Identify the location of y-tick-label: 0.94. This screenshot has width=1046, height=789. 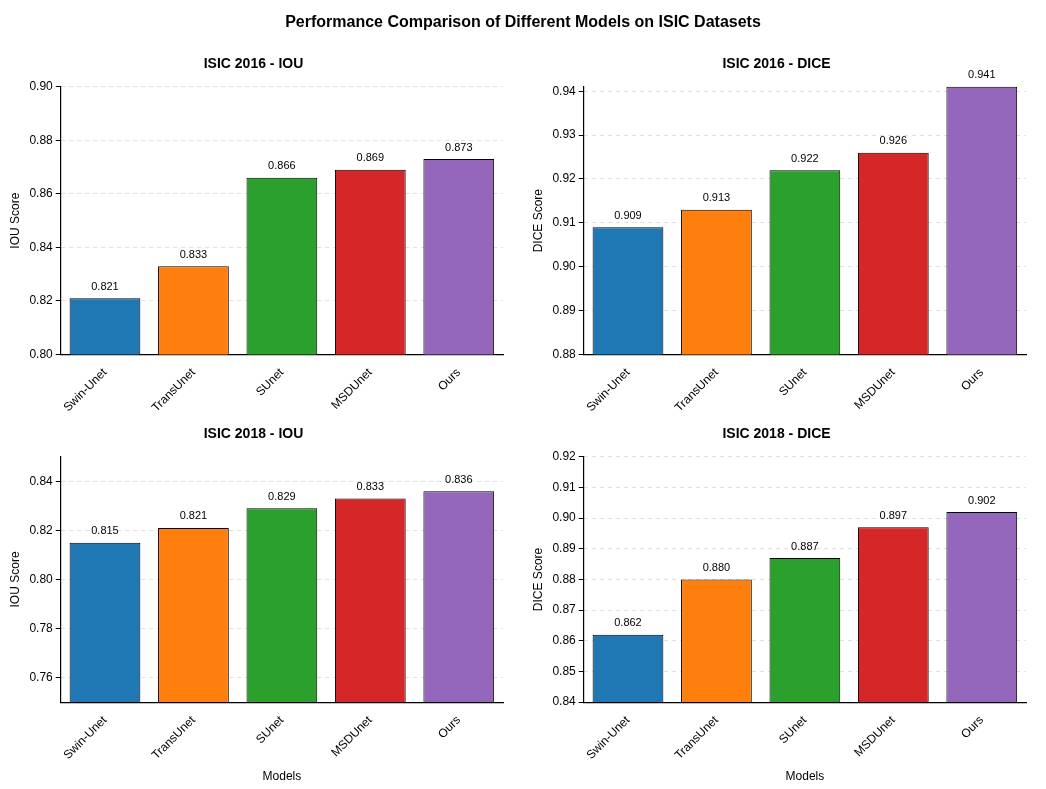
(564, 90).